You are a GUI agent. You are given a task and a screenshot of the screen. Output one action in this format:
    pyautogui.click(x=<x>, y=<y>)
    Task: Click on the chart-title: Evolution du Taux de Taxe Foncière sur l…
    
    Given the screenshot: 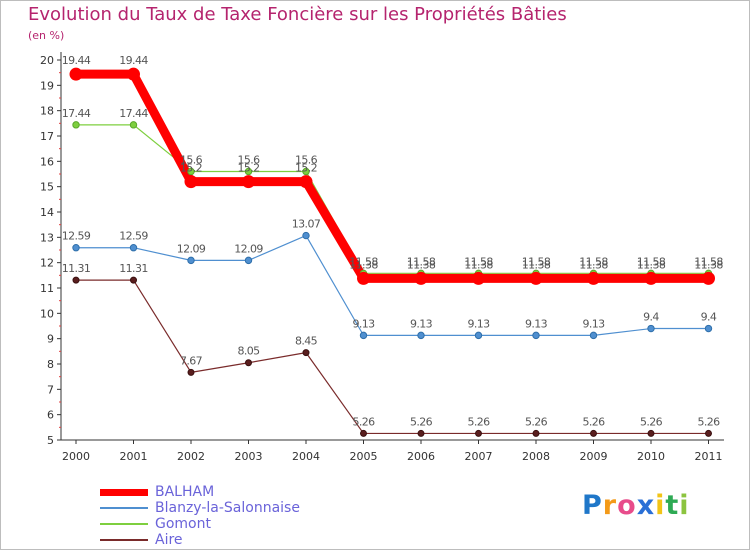 What is the action you would take?
    pyautogui.click(x=297, y=14)
    